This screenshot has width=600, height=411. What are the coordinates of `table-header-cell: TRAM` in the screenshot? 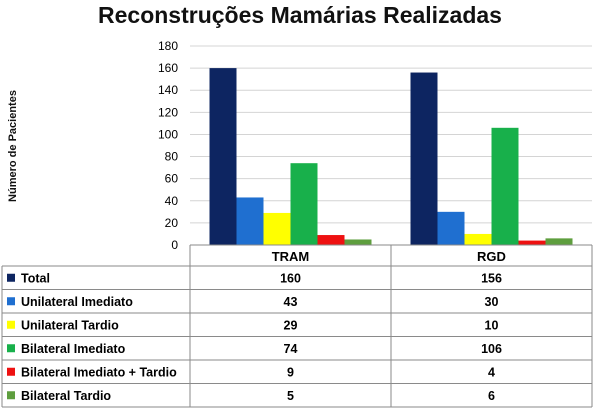 It's located at (291, 256).